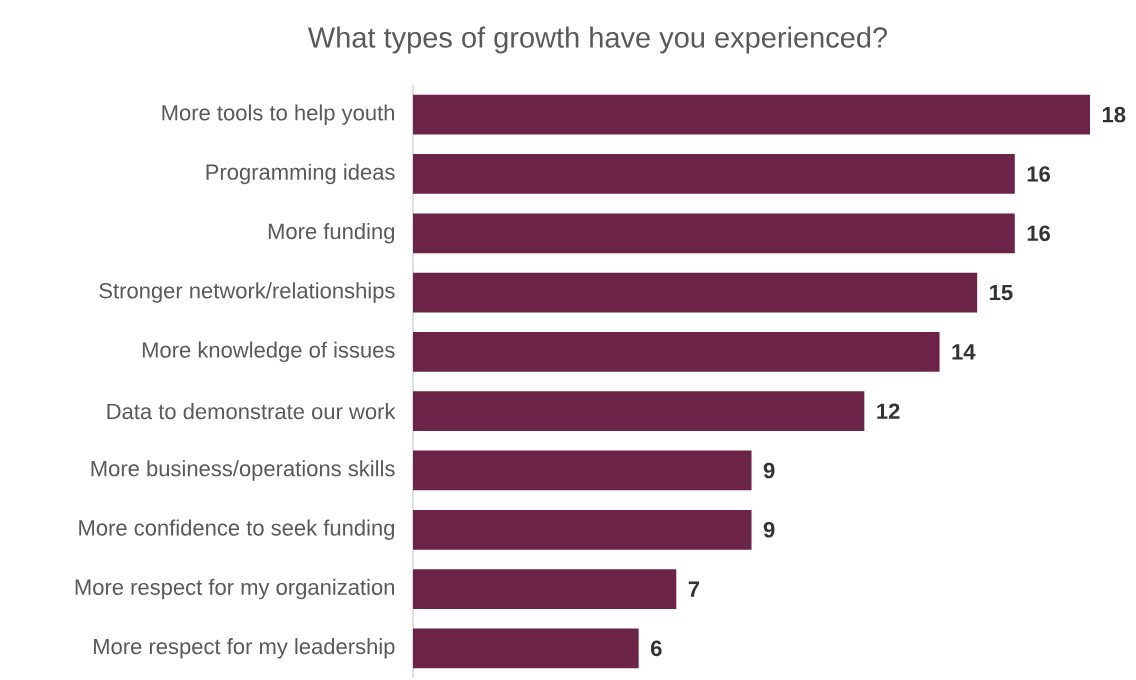  I want to click on data-label: 7, so click(694, 589).